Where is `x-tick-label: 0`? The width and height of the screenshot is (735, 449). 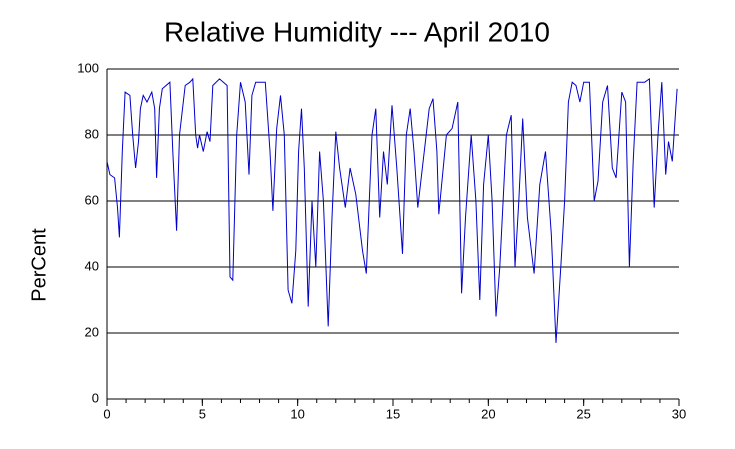 x-tick-label: 0 is located at coordinates (106, 413).